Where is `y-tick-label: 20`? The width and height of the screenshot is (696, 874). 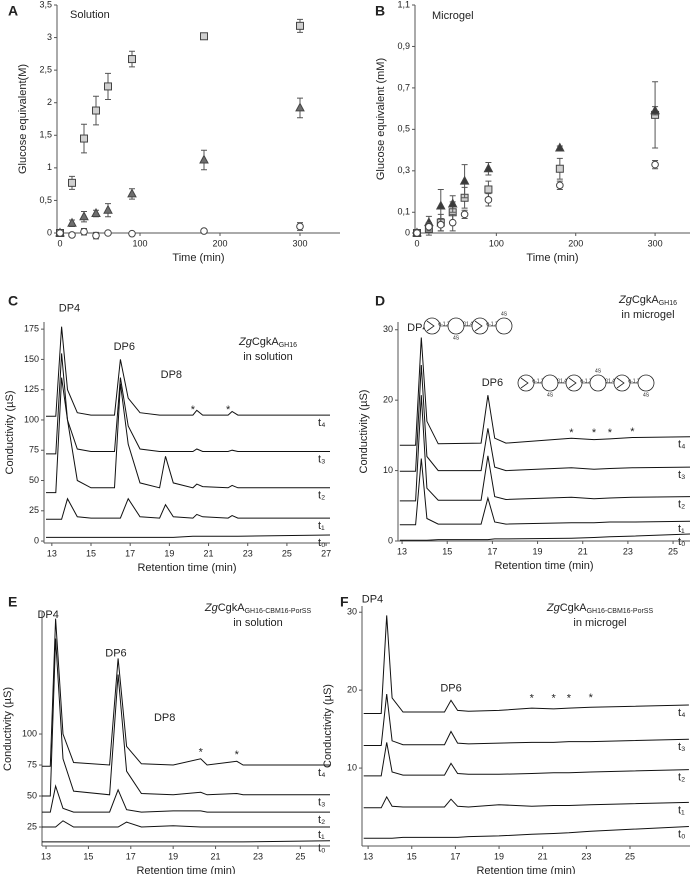
y-tick-label: 20 is located at coordinates (388, 400).